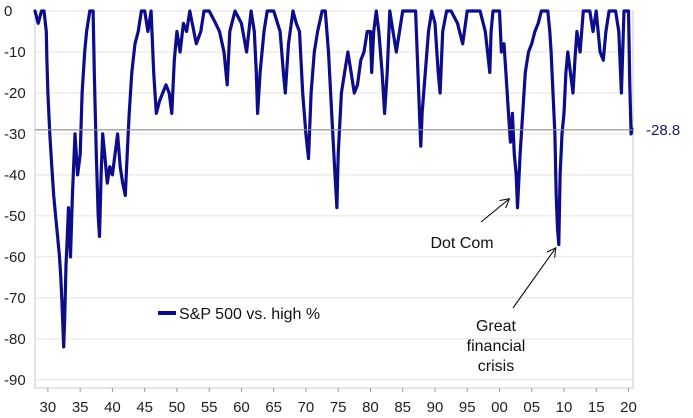  What do you see at coordinates (209, 407) in the screenshot?
I see `x-tick-label: 55` at bounding box center [209, 407].